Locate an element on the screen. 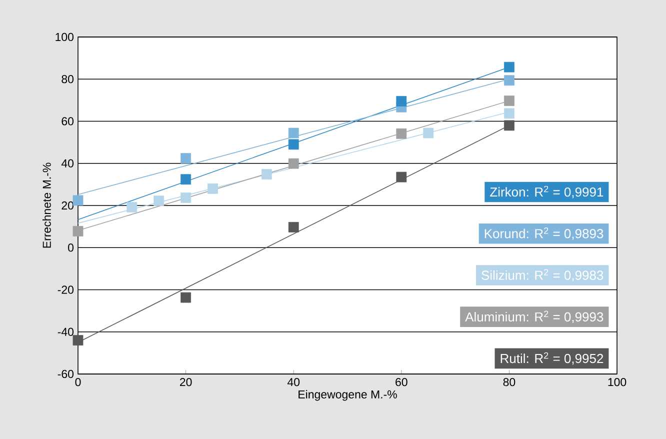 The width and height of the screenshot is (666, 439). x-tick-label: 40 is located at coordinates (293, 382).